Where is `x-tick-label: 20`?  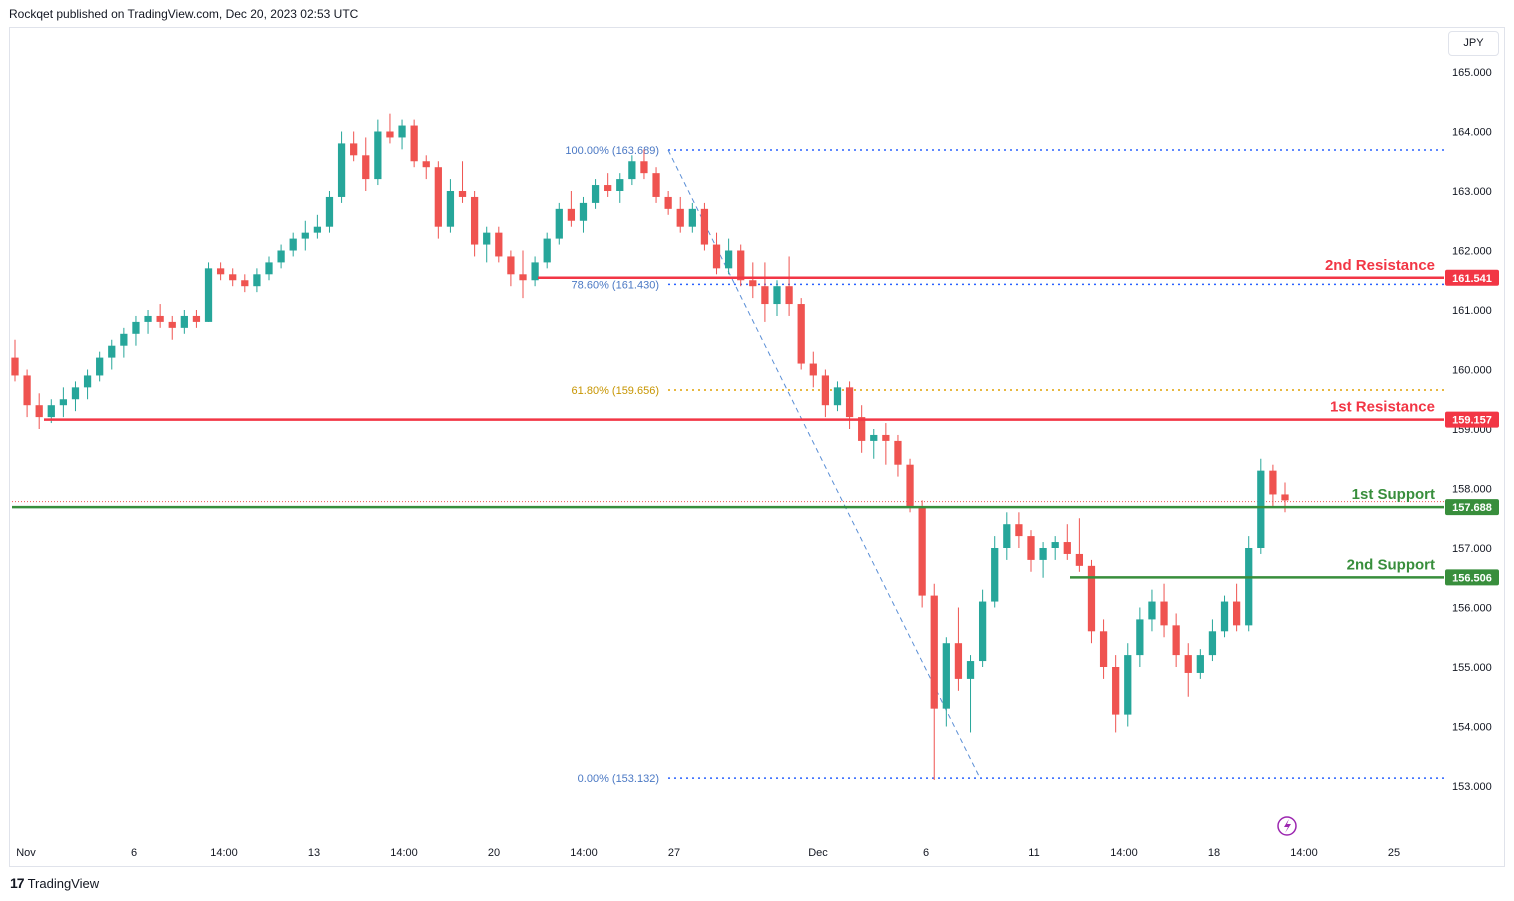 x-tick-label: 20 is located at coordinates (494, 853).